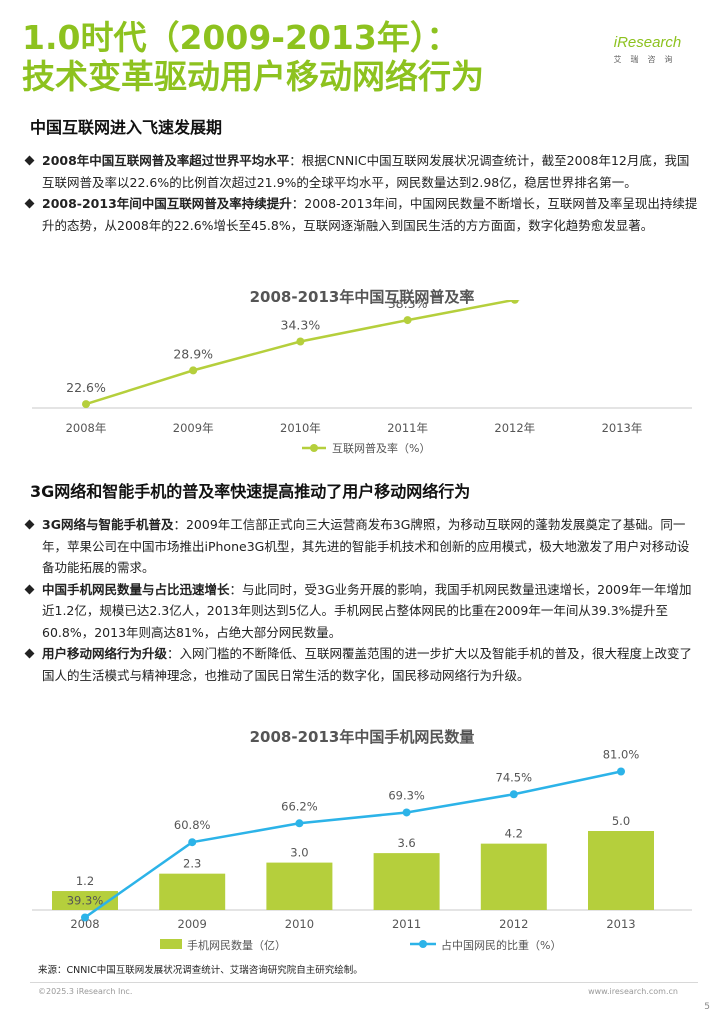 The width and height of the screenshot is (724, 1024). I want to click on chart2-x-tick: 2011, so click(406, 924).